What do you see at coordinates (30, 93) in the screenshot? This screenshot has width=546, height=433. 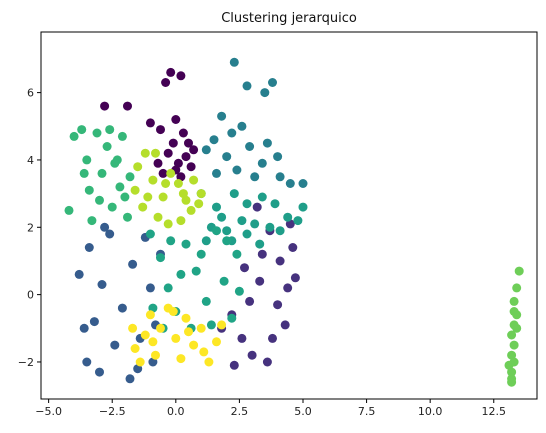 I see `y-tick-label: 6` at bounding box center [30, 93].